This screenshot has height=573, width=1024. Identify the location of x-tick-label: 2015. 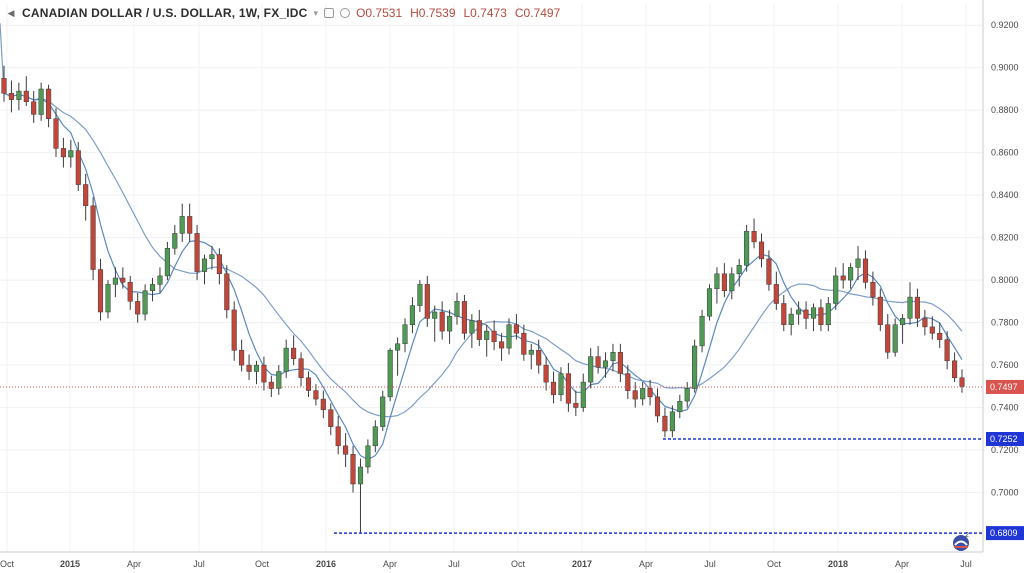
(70, 564).